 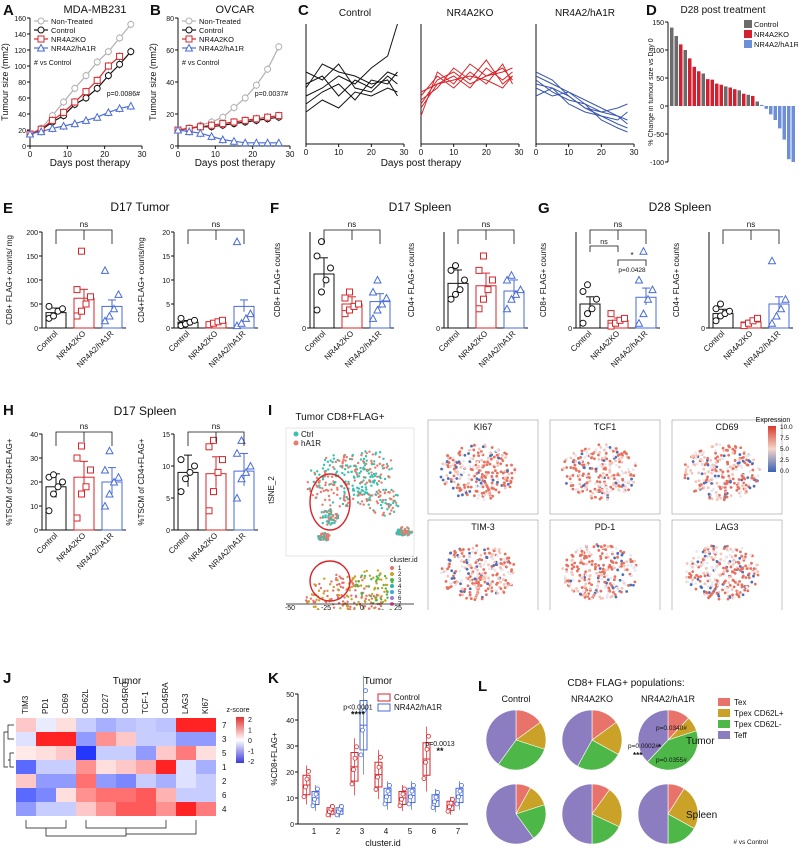 What do you see at coordinates (222, 48) in the screenshot?
I see `legend-label: NR4A2/hA1R` at bounding box center [222, 48].